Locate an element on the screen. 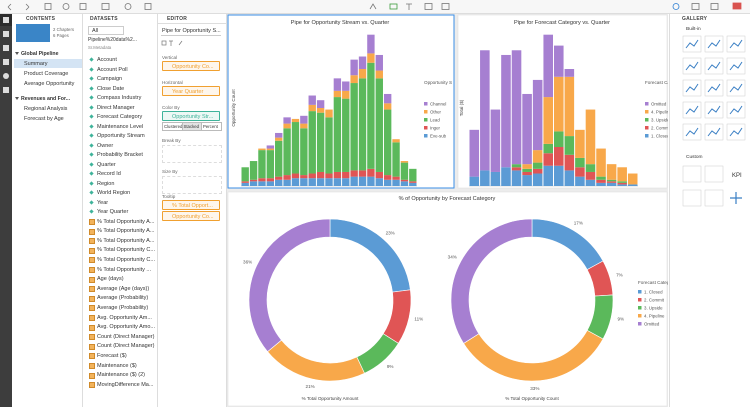  dimension-field: Year is located at coordinates (103, 202).